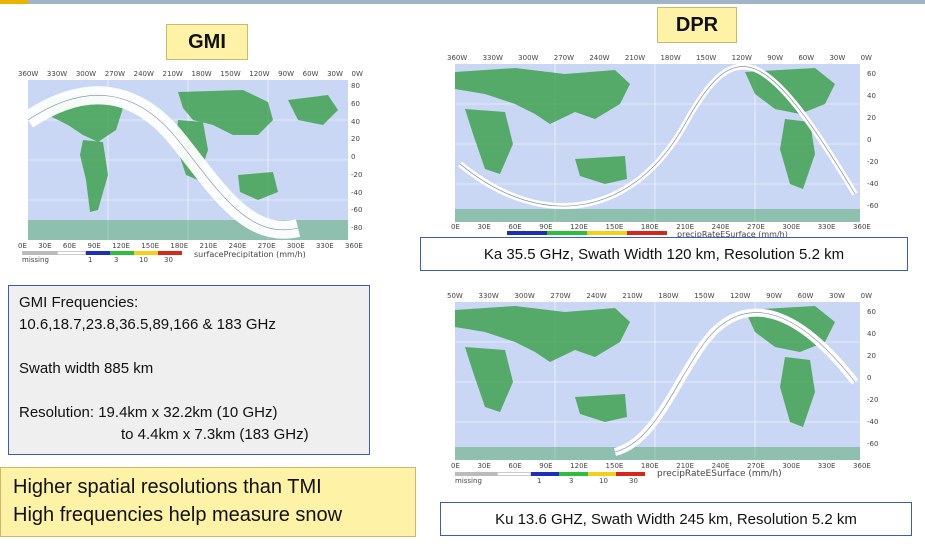 This screenshot has width=925, height=546. What do you see at coordinates (806, 58) in the screenshot?
I see `ka-lon-label: 60W` at bounding box center [806, 58].